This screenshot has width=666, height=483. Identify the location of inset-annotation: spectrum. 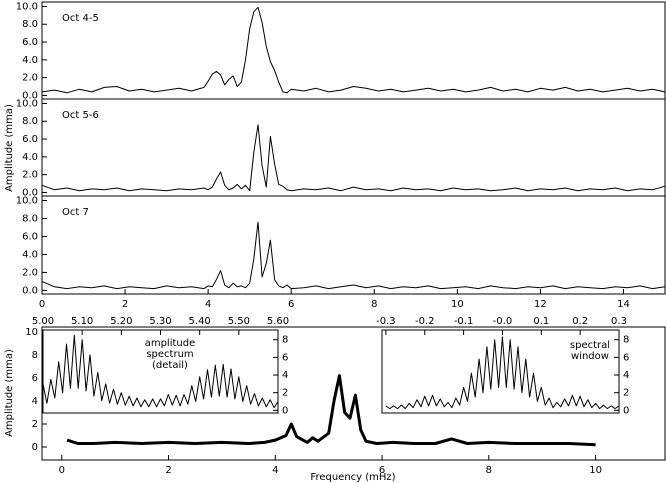
(169, 354).